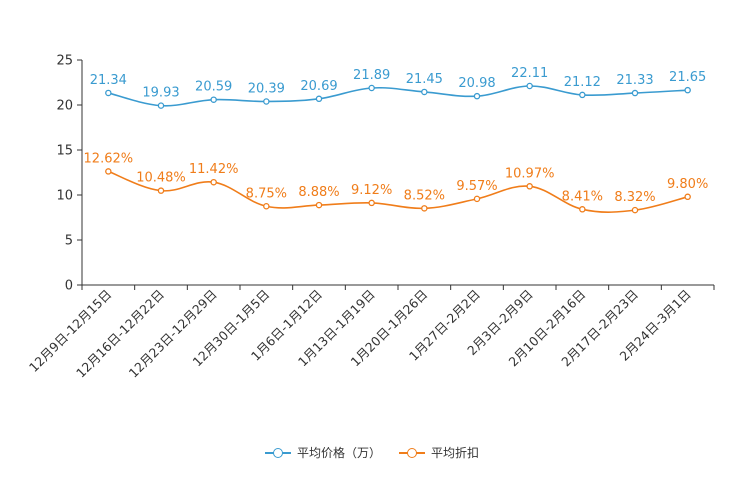 The image size is (744, 500). I want to click on series-0-data-label-9: 21.12, so click(582, 82).